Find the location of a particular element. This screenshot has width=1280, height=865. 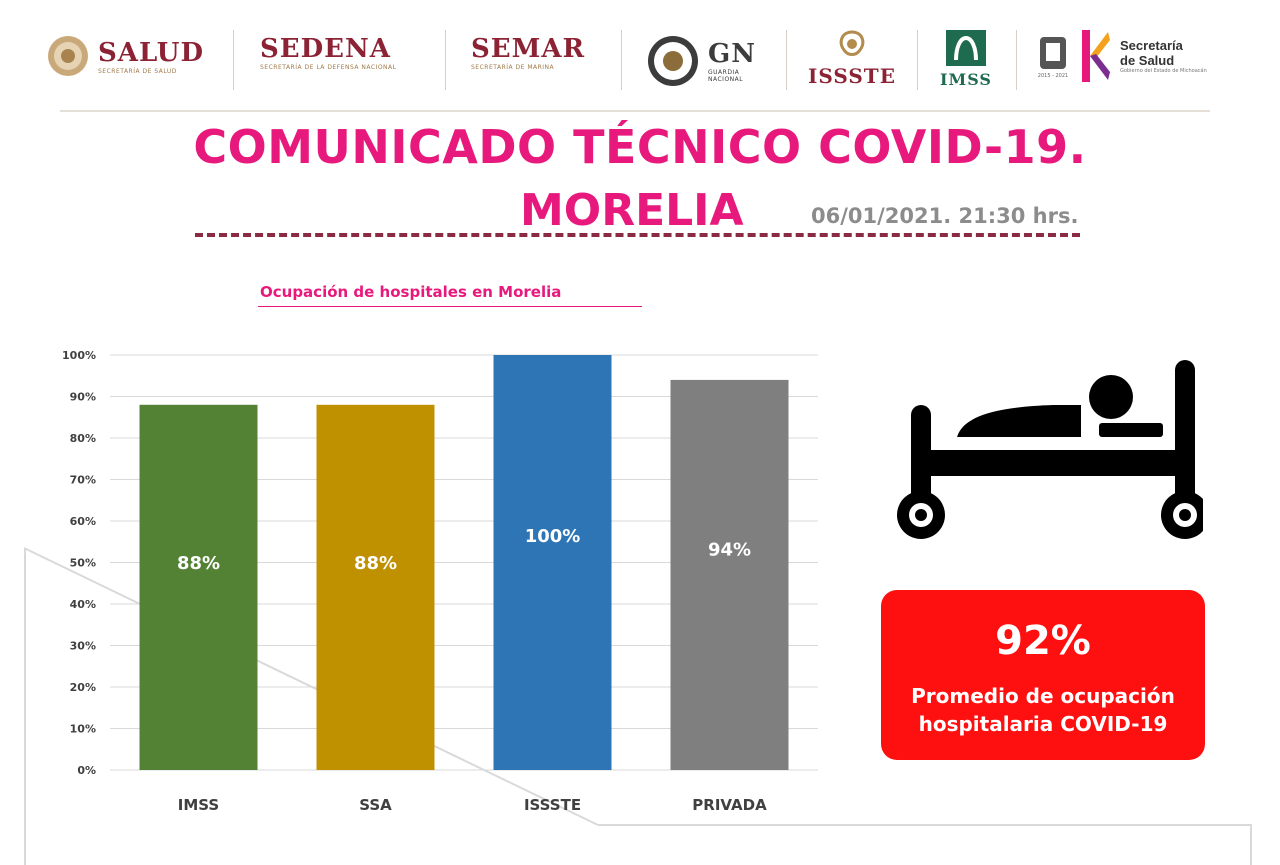

imss-logo: IMSS is located at coordinates (966, 58).